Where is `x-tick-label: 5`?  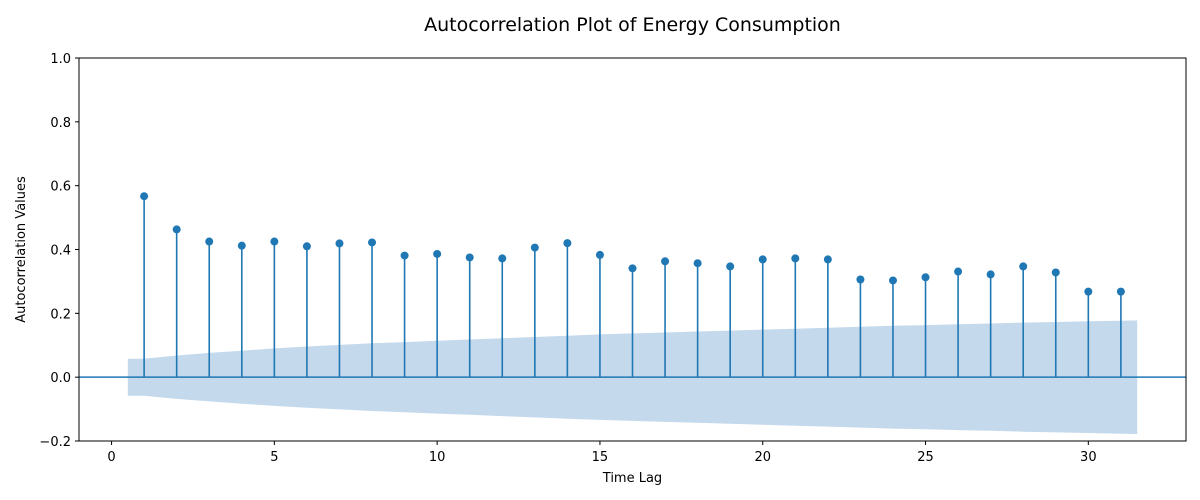
x-tick-label: 5 is located at coordinates (274, 457).